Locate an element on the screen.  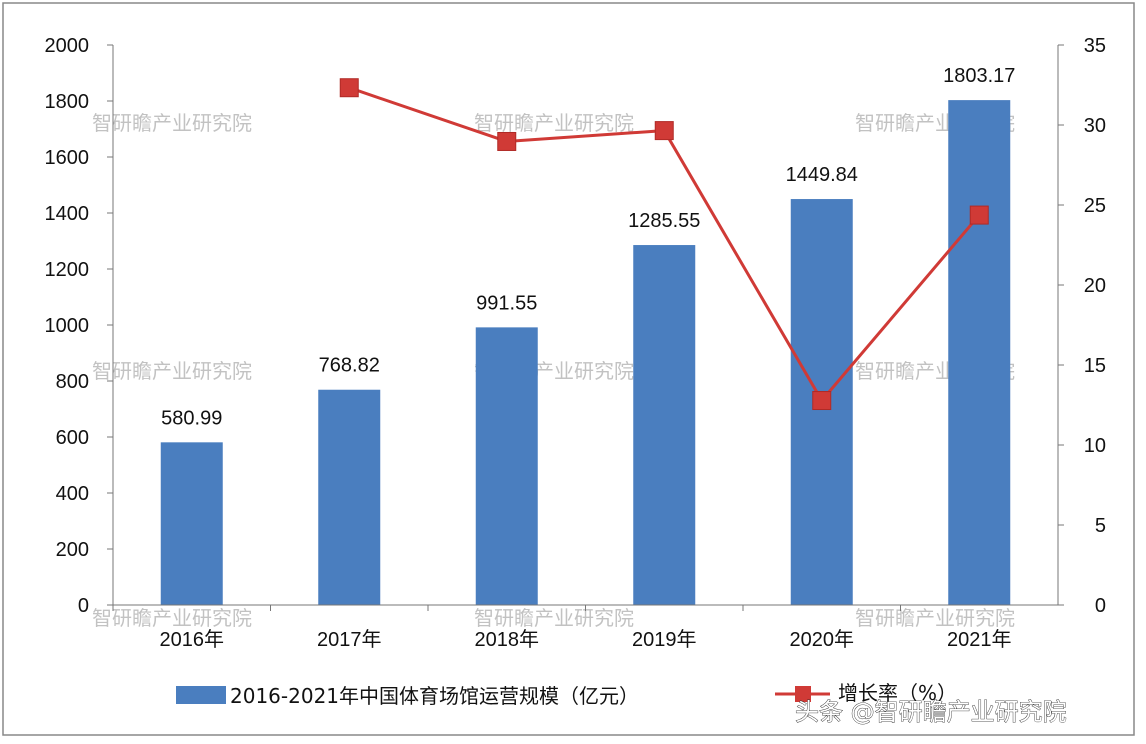
bar-data-label: 768.82 is located at coordinates (349, 366).